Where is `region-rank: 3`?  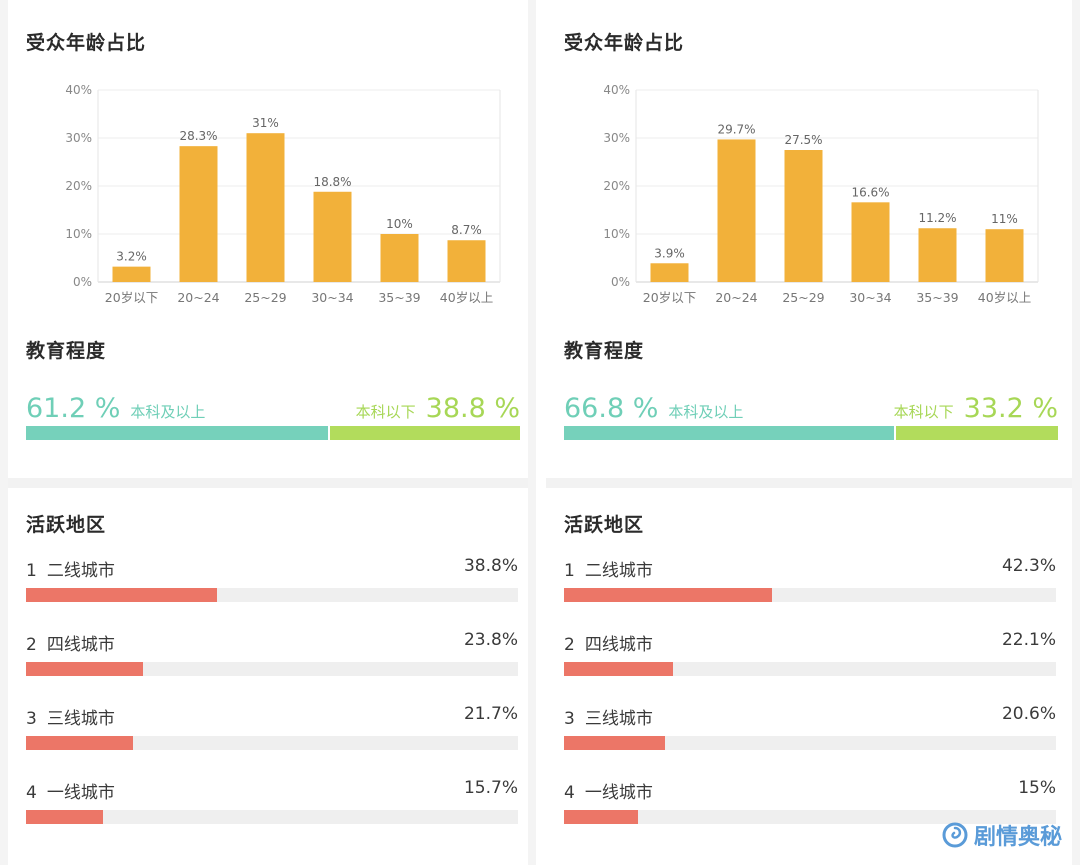
region-rank: 3 is located at coordinates (569, 719).